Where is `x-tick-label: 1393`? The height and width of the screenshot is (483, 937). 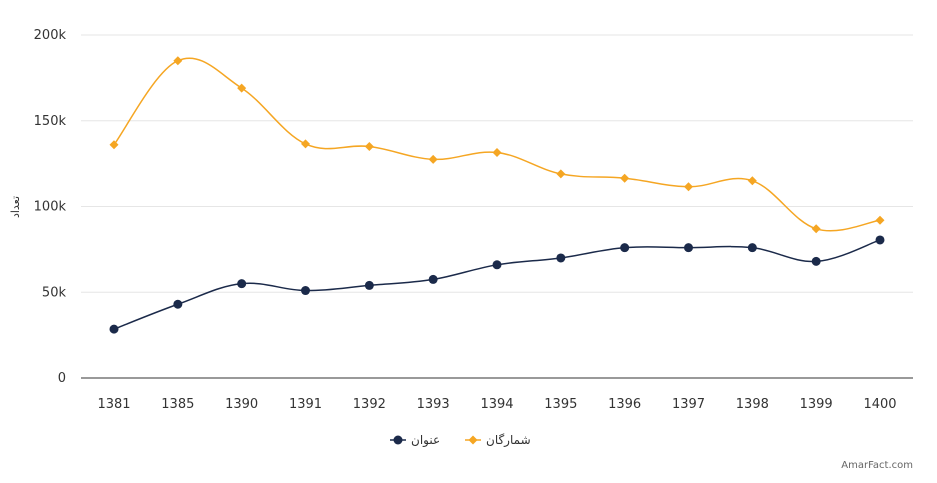
x-tick-label: 1393 is located at coordinates (433, 404).